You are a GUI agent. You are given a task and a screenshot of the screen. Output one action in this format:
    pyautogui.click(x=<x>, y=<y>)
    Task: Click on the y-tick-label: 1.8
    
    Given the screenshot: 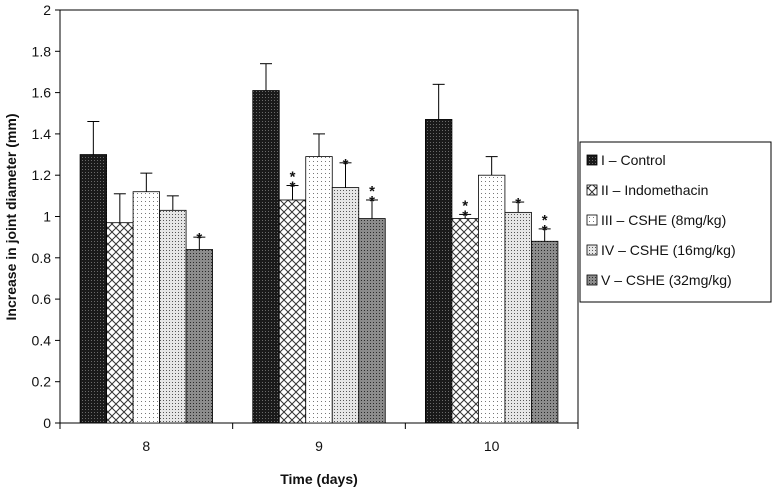 What is the action you would take?
    pyautogui.click(x=42, y=51)
    